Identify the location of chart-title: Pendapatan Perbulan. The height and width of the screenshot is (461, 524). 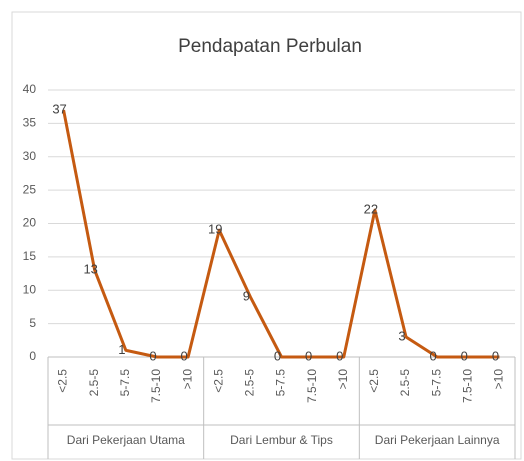
(270, 46).